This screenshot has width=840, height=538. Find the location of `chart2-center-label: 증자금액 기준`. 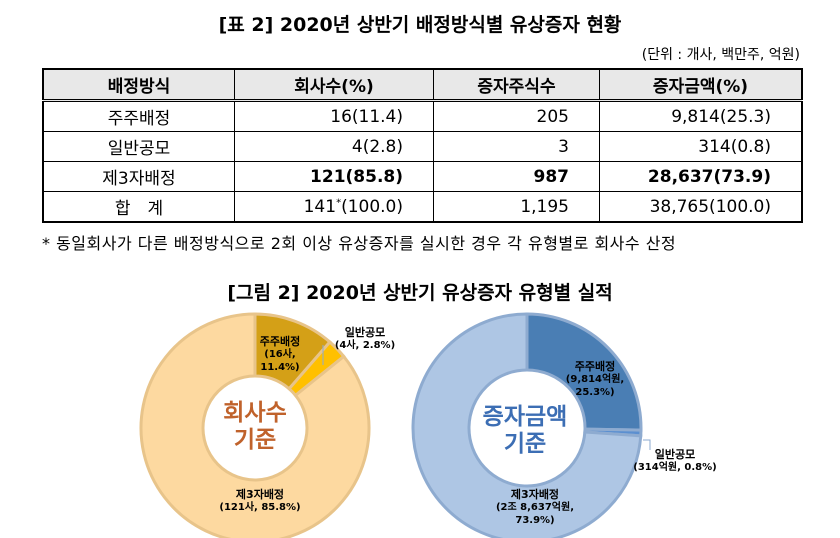

chart2-center-label: 증자금액 기준 is located at coordinates (525, 431).